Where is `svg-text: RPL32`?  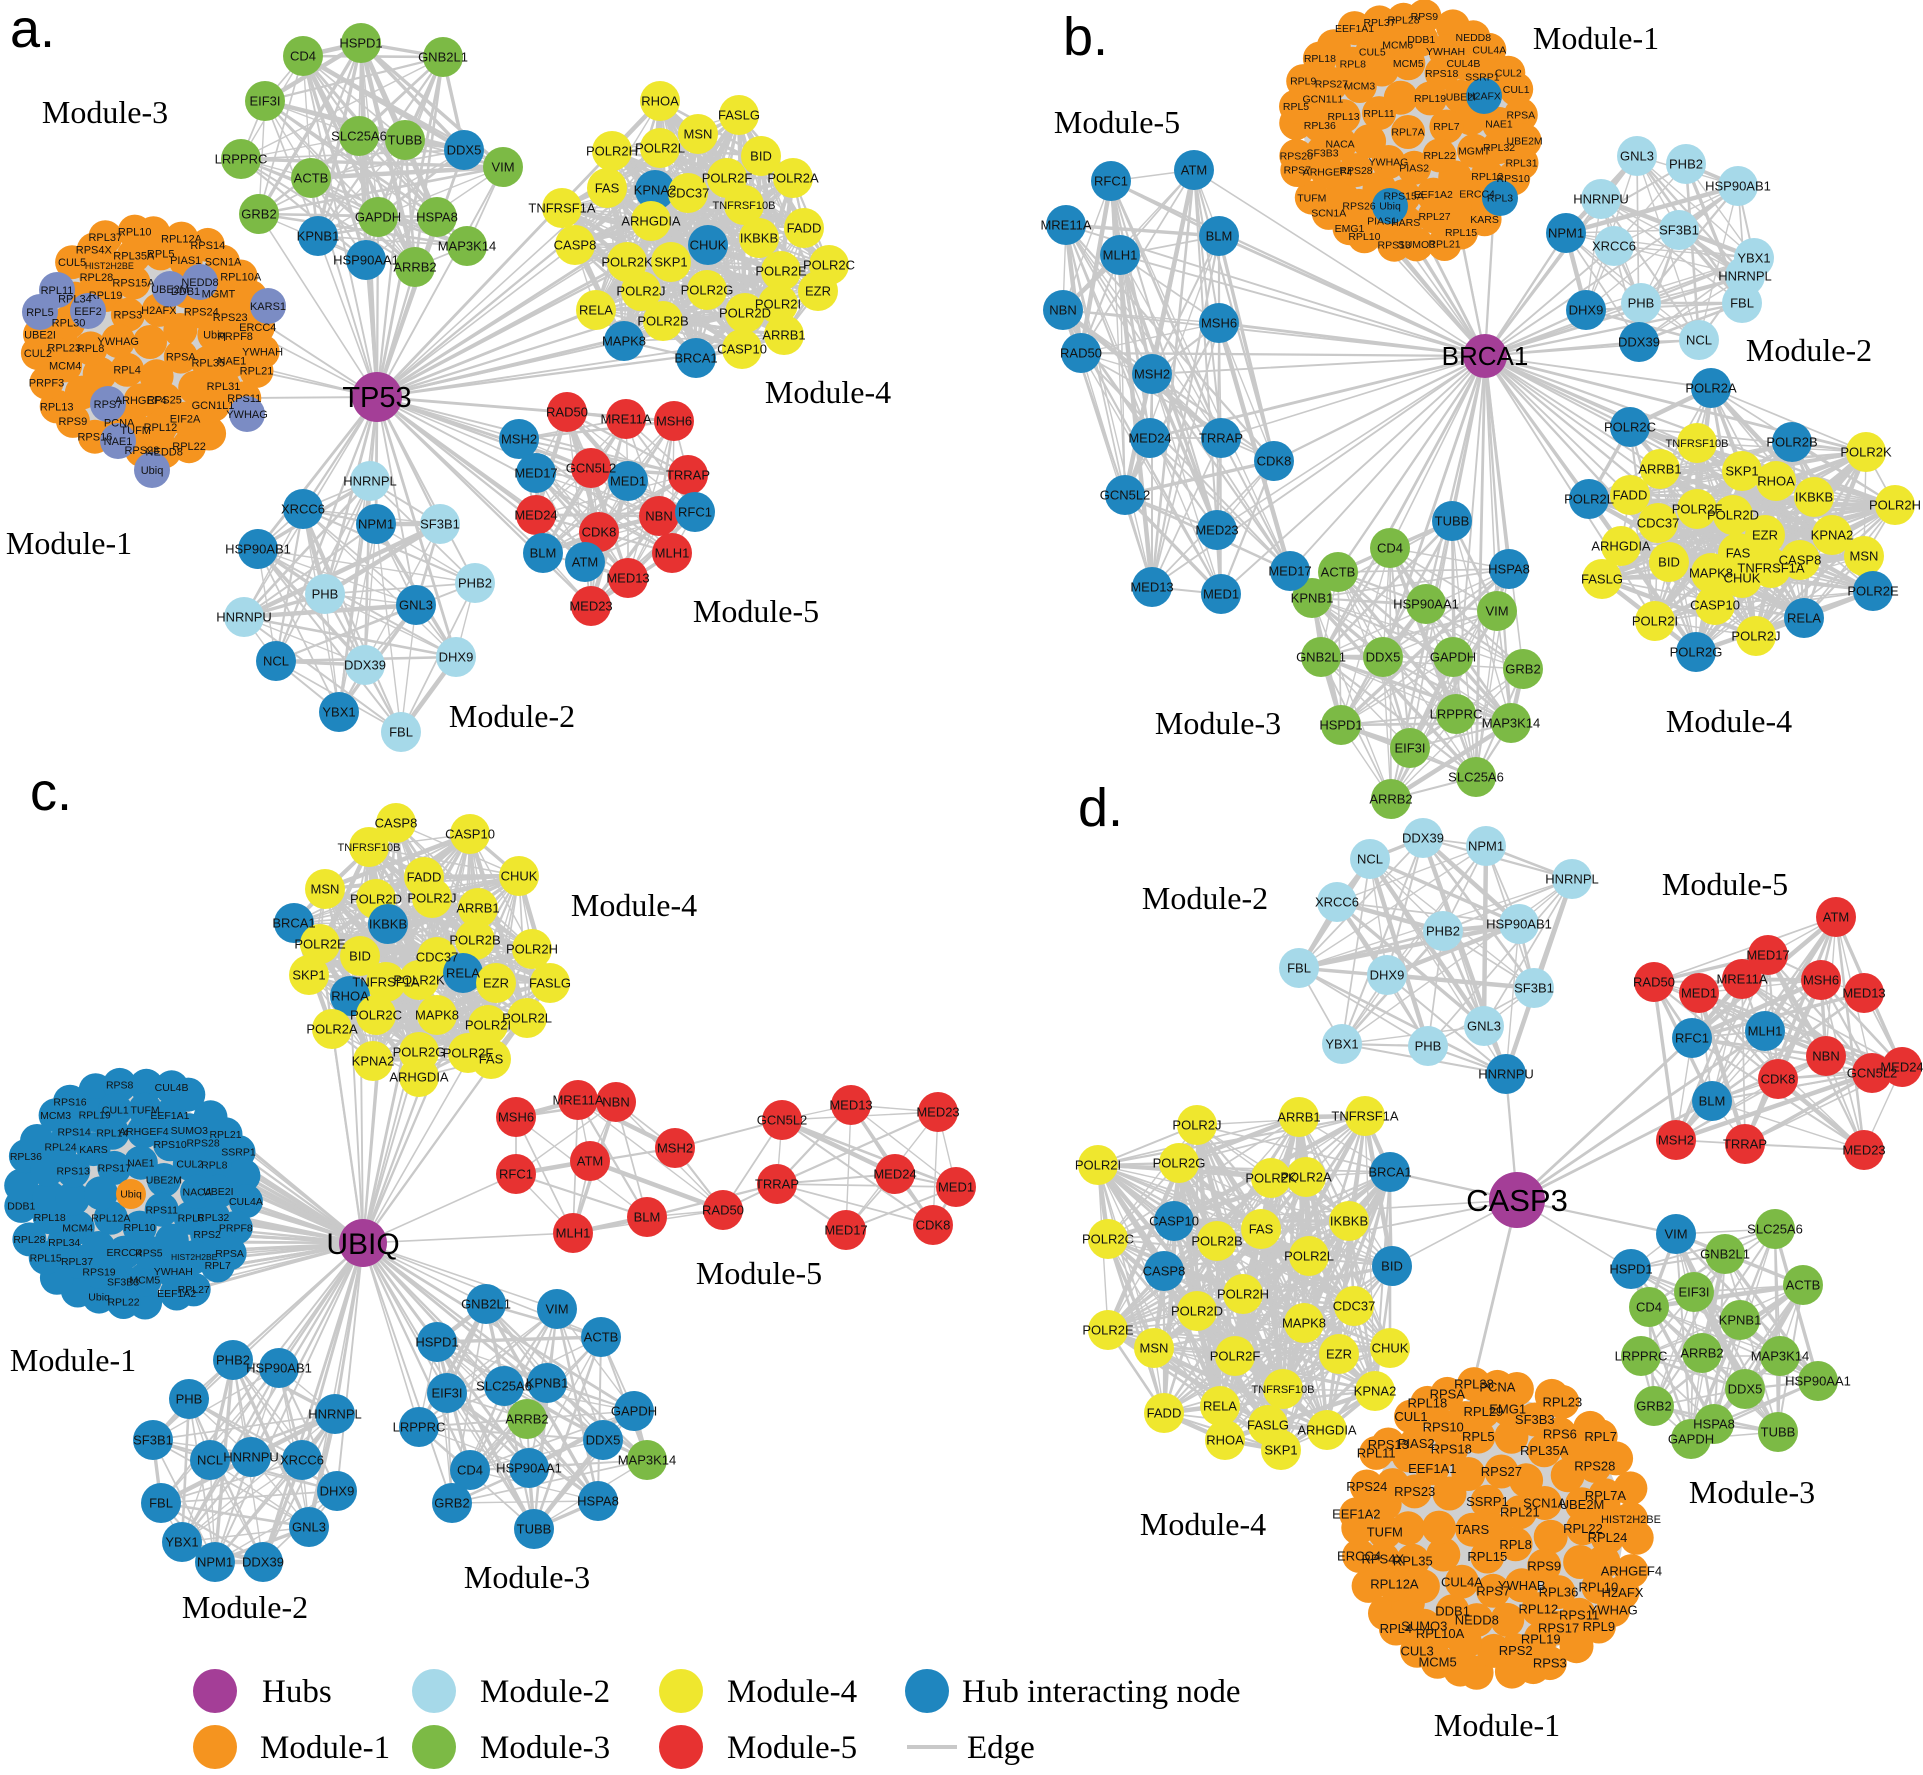
svg-text: RPL32 is located at coordinates (1499, 148).